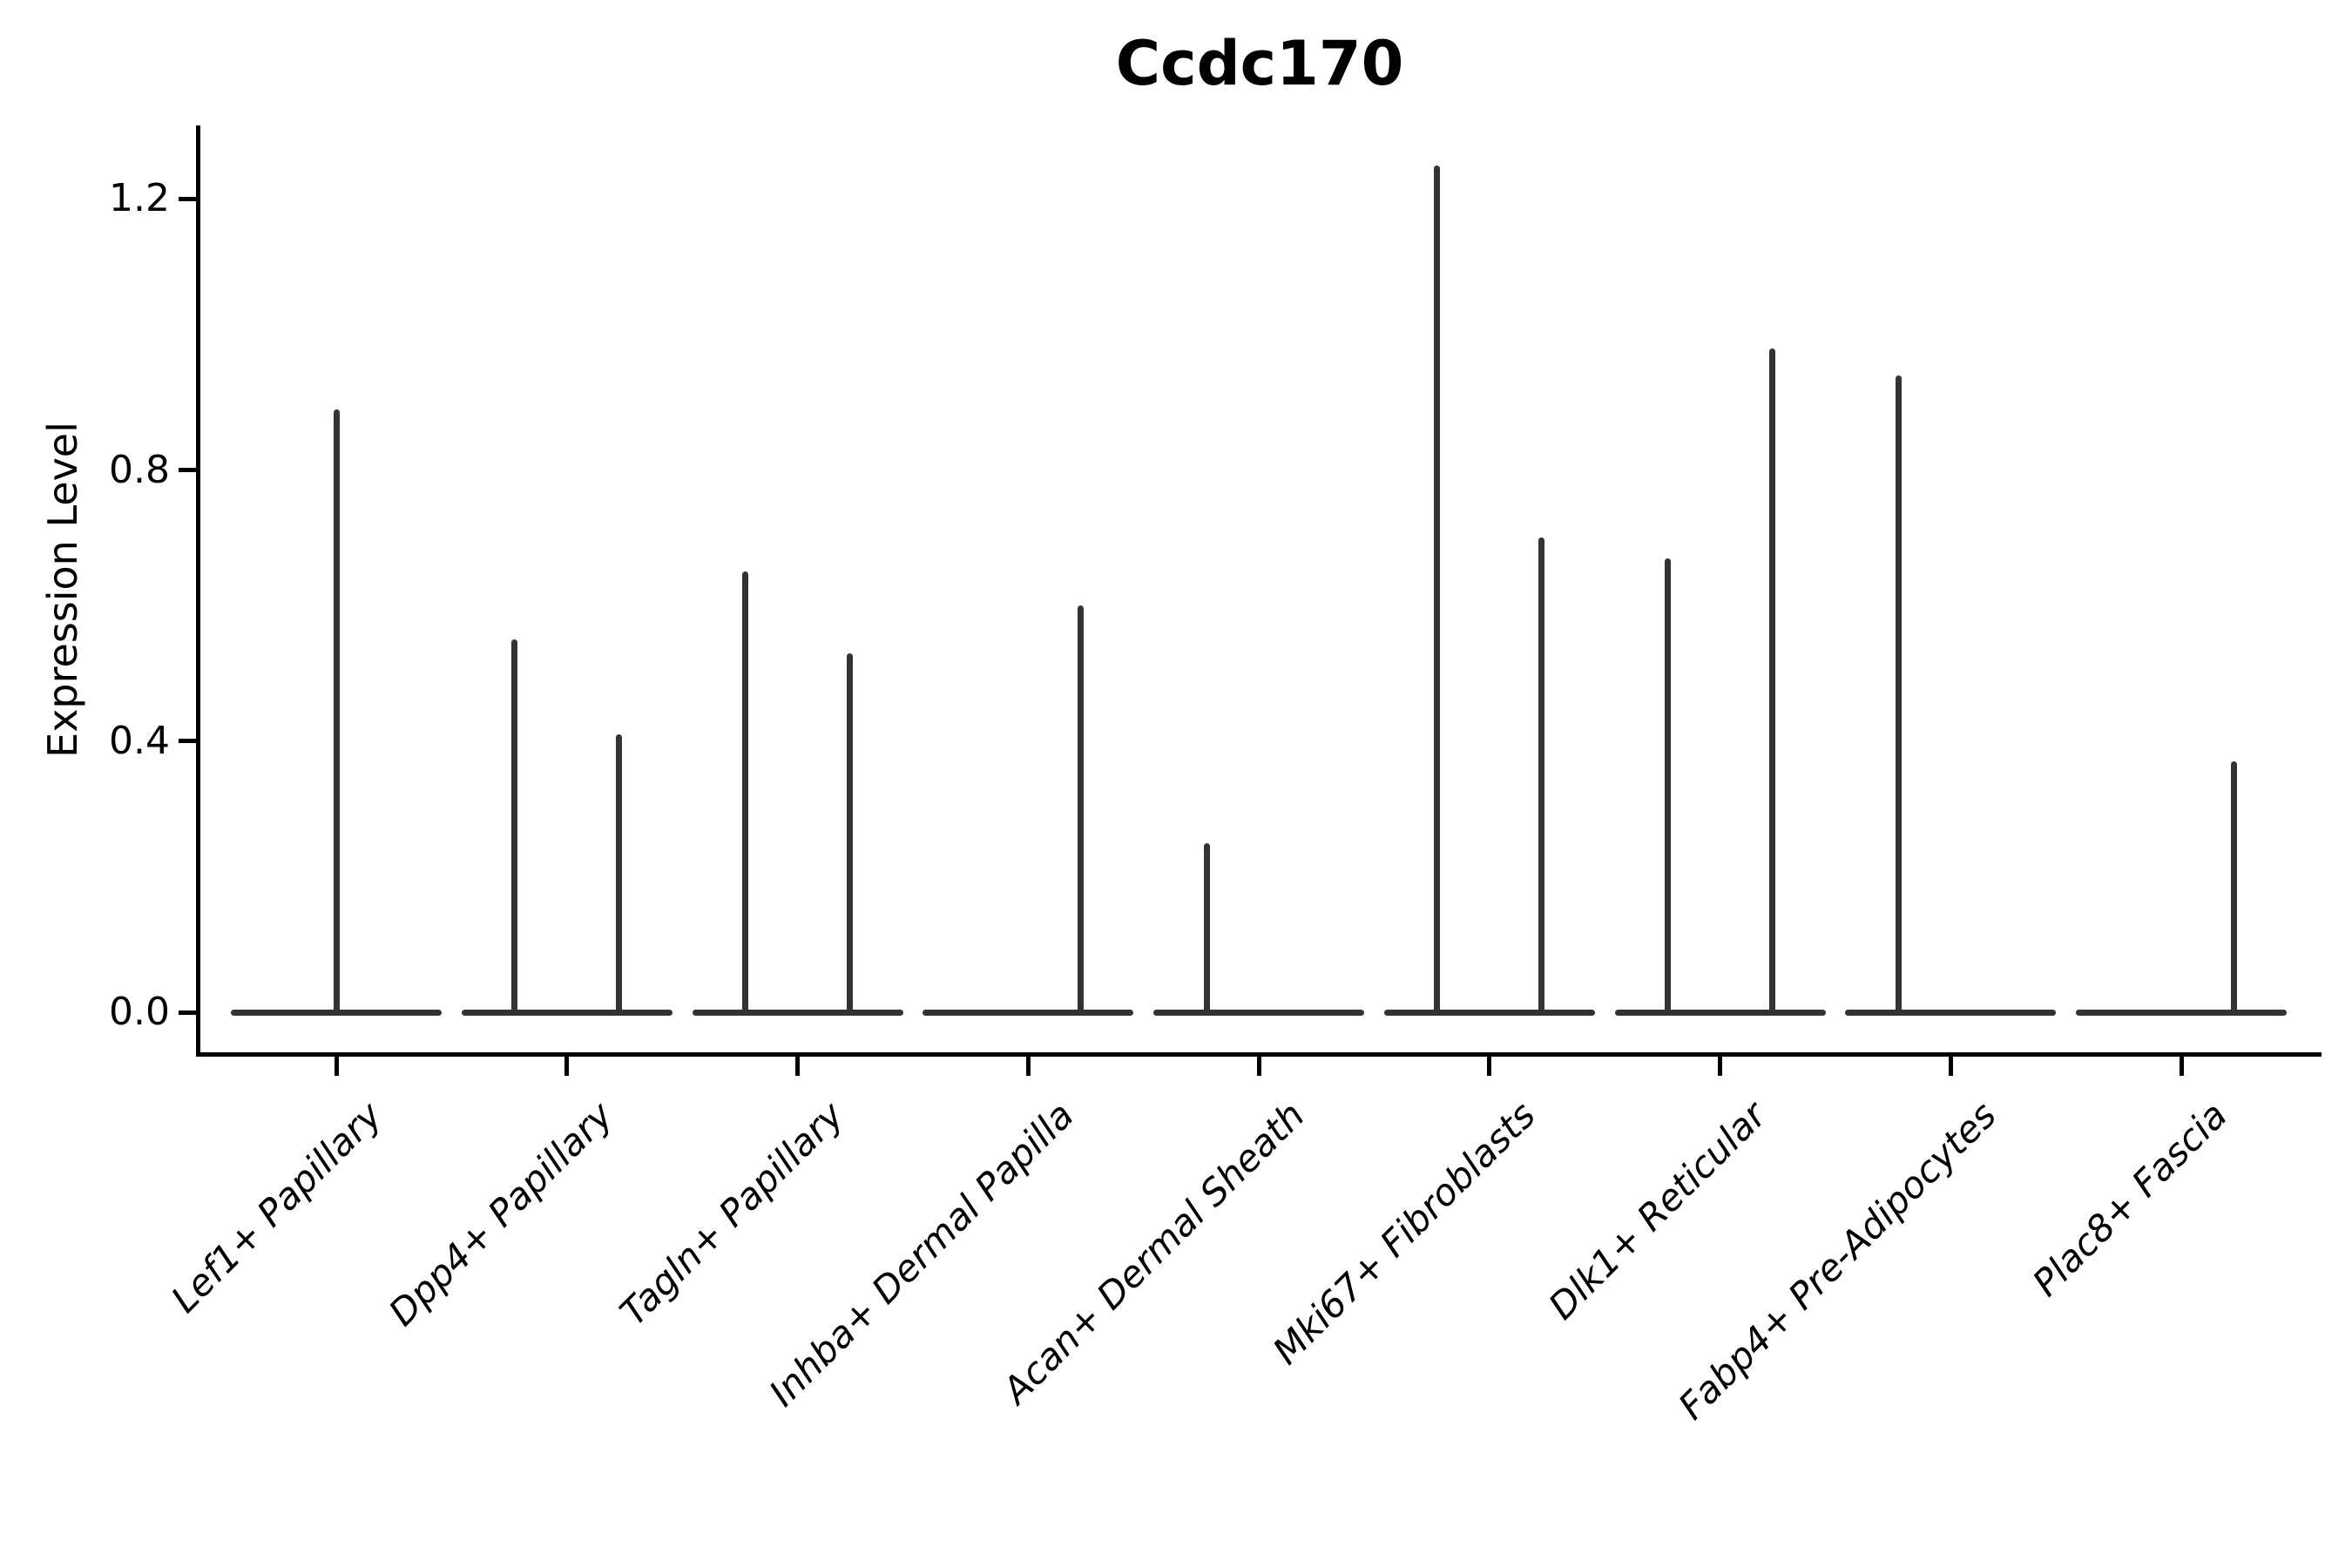 The width and height of the screenshot is (2352, 1568). What do you see at coordinates (1259, 1054) in the screenshot?
I see `x-axis-spine` at bounding box center [1259, 1054].